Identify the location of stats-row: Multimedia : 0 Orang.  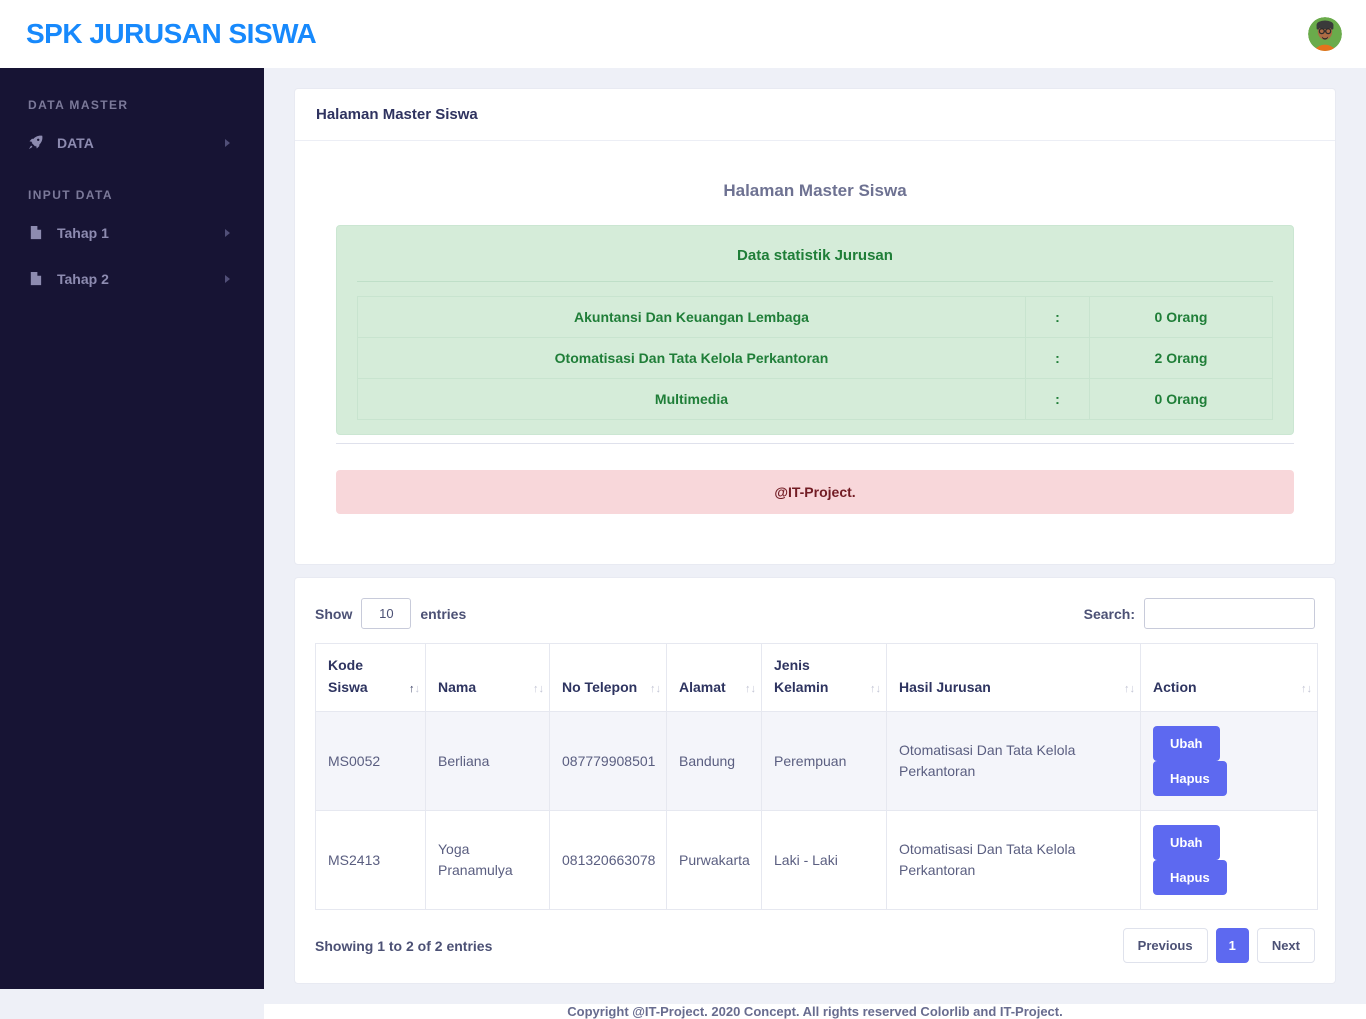
(815, 399).